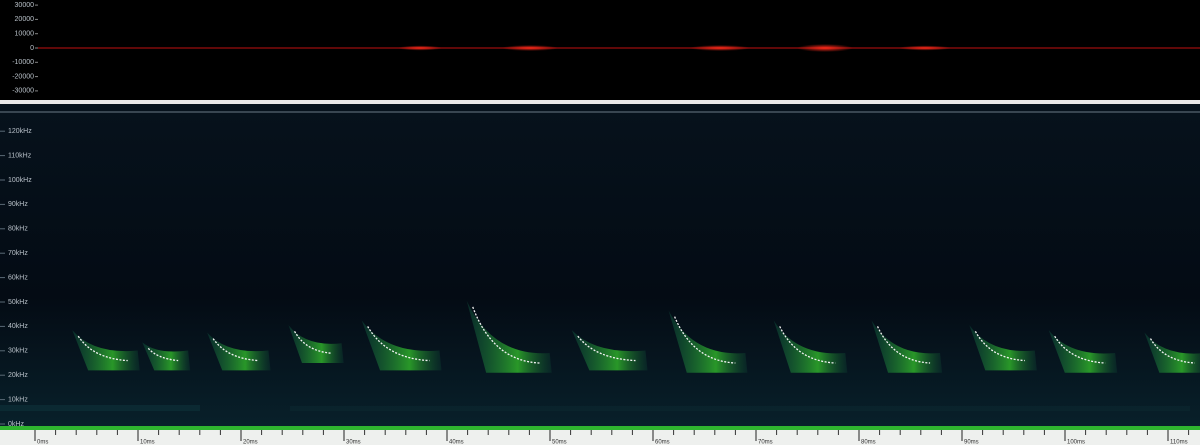 This screenshot has height=445, width=1200. What do you see at coordinates (42, 442) in the screenshot?
I see `time-tick-label: 0ms` at bounding box center [42, 442].